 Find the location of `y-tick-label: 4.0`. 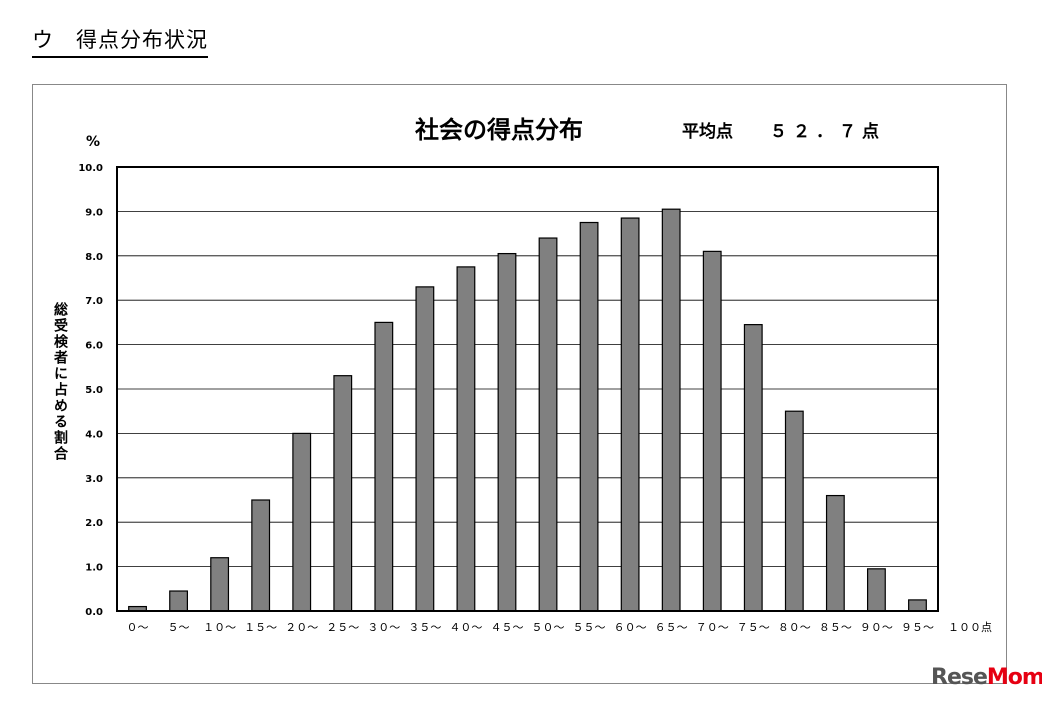

y-tick-label: 4.0 is located at coordinates (94, 434).